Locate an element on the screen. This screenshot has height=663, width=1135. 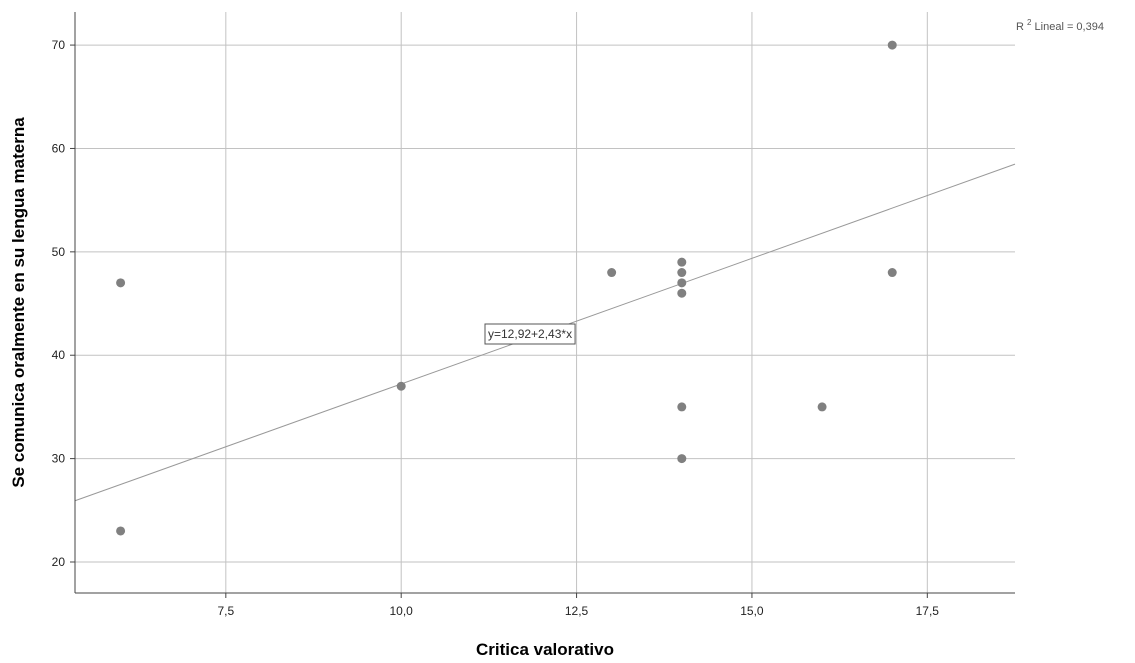
y-tick-label: 70 is located at coordinates (59, 45).